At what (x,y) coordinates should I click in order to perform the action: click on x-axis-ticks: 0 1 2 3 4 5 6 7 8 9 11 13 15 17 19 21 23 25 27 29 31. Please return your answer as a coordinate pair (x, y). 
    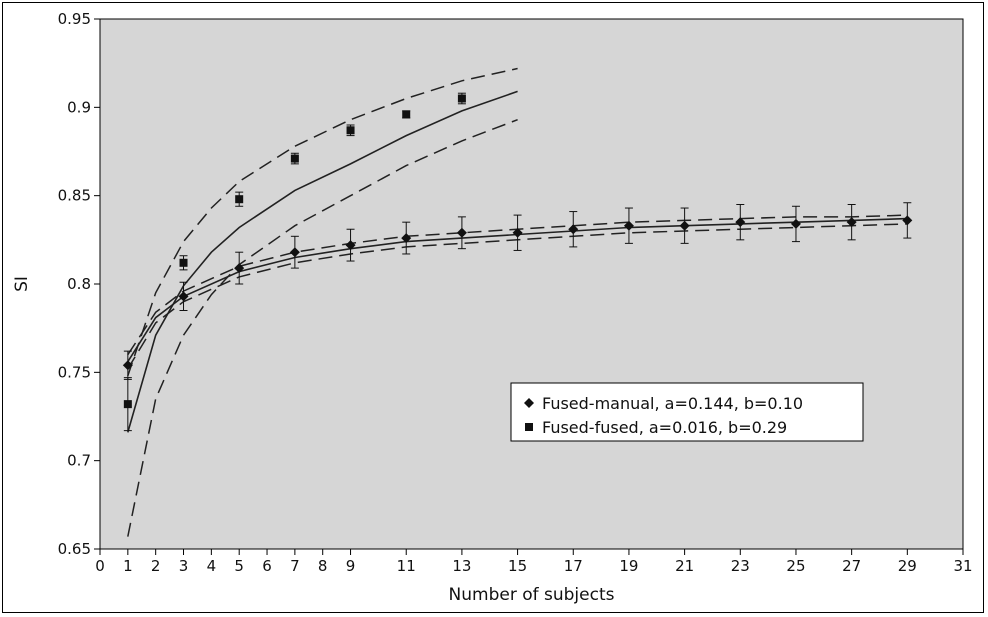
    Looking at the image, I should click on (534, 562).